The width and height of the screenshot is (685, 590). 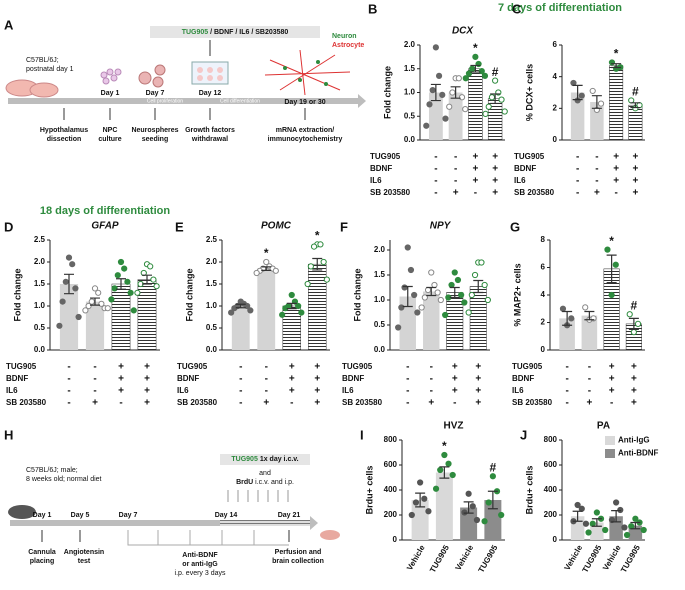 I want to click on diagram-text: Angiotensin, so click(x=84, y=552).